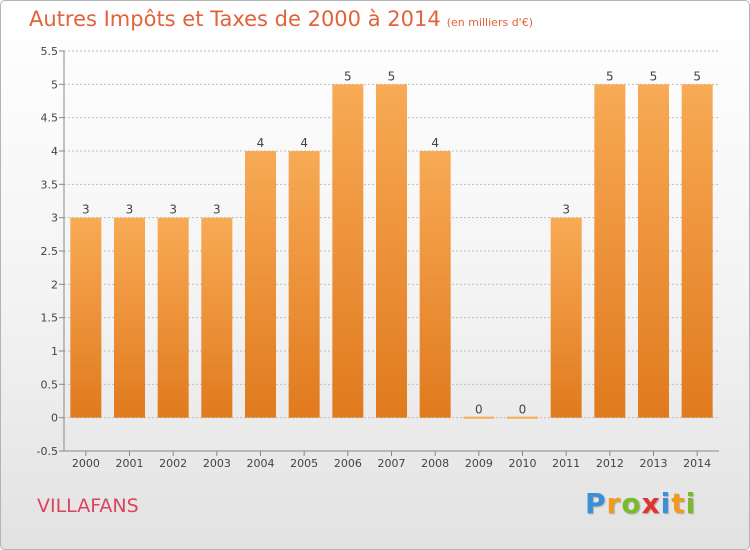  Describe the element at coordinates (129, 317) in the screenshot. I see `bar-2001` at that location.